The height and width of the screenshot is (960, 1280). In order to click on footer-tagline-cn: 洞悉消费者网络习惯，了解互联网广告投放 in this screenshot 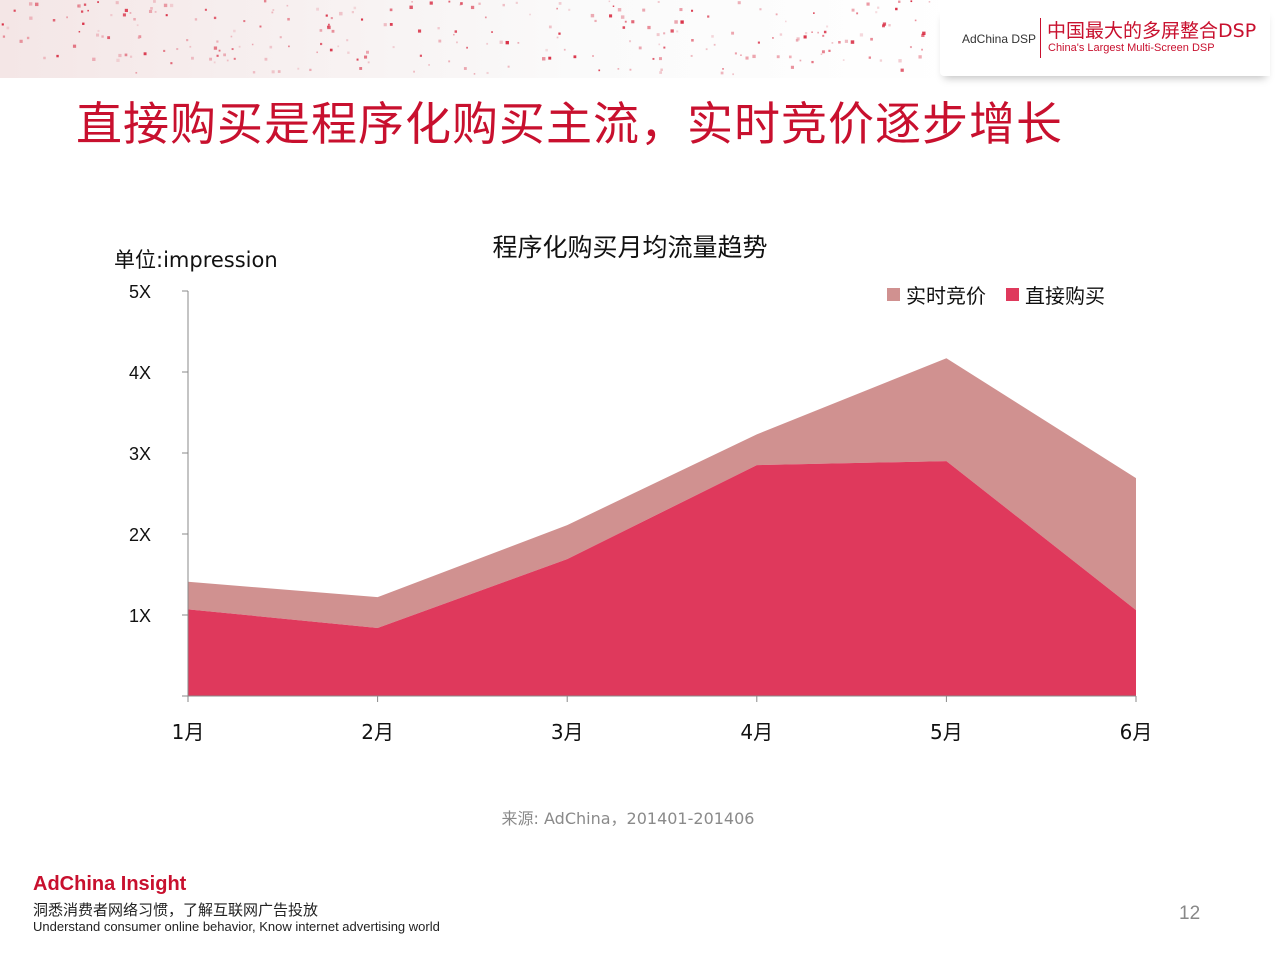, I will do `click(176, 910)`.